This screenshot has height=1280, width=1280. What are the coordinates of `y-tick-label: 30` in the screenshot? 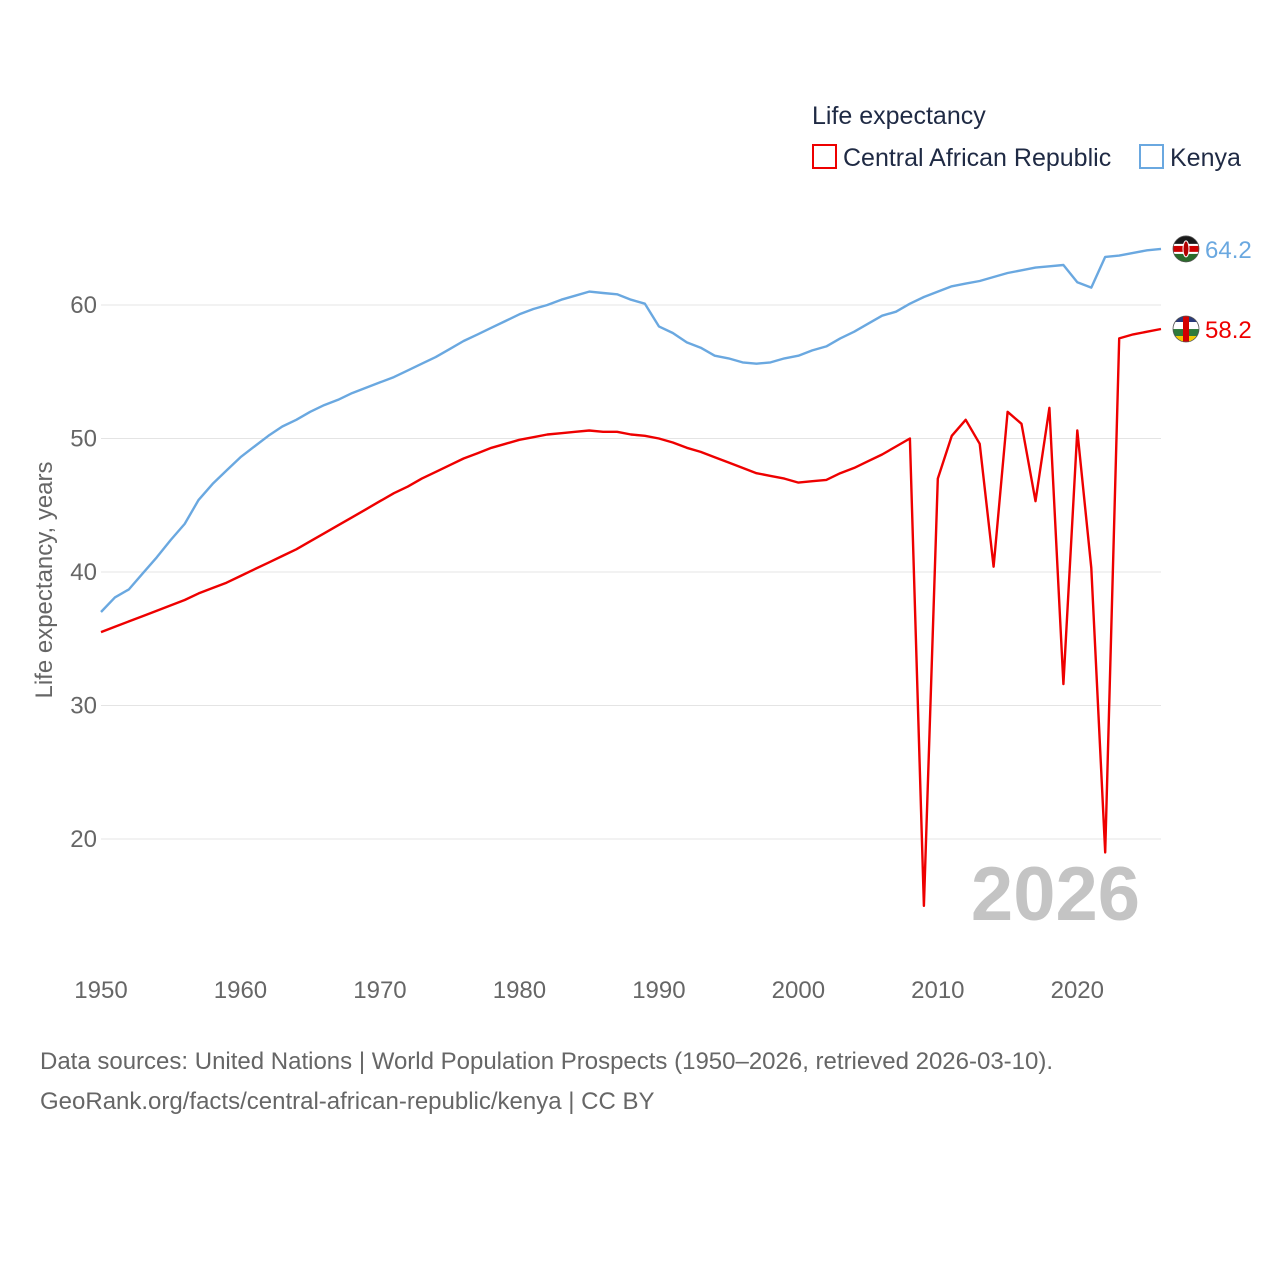 It's located at (83, 706).